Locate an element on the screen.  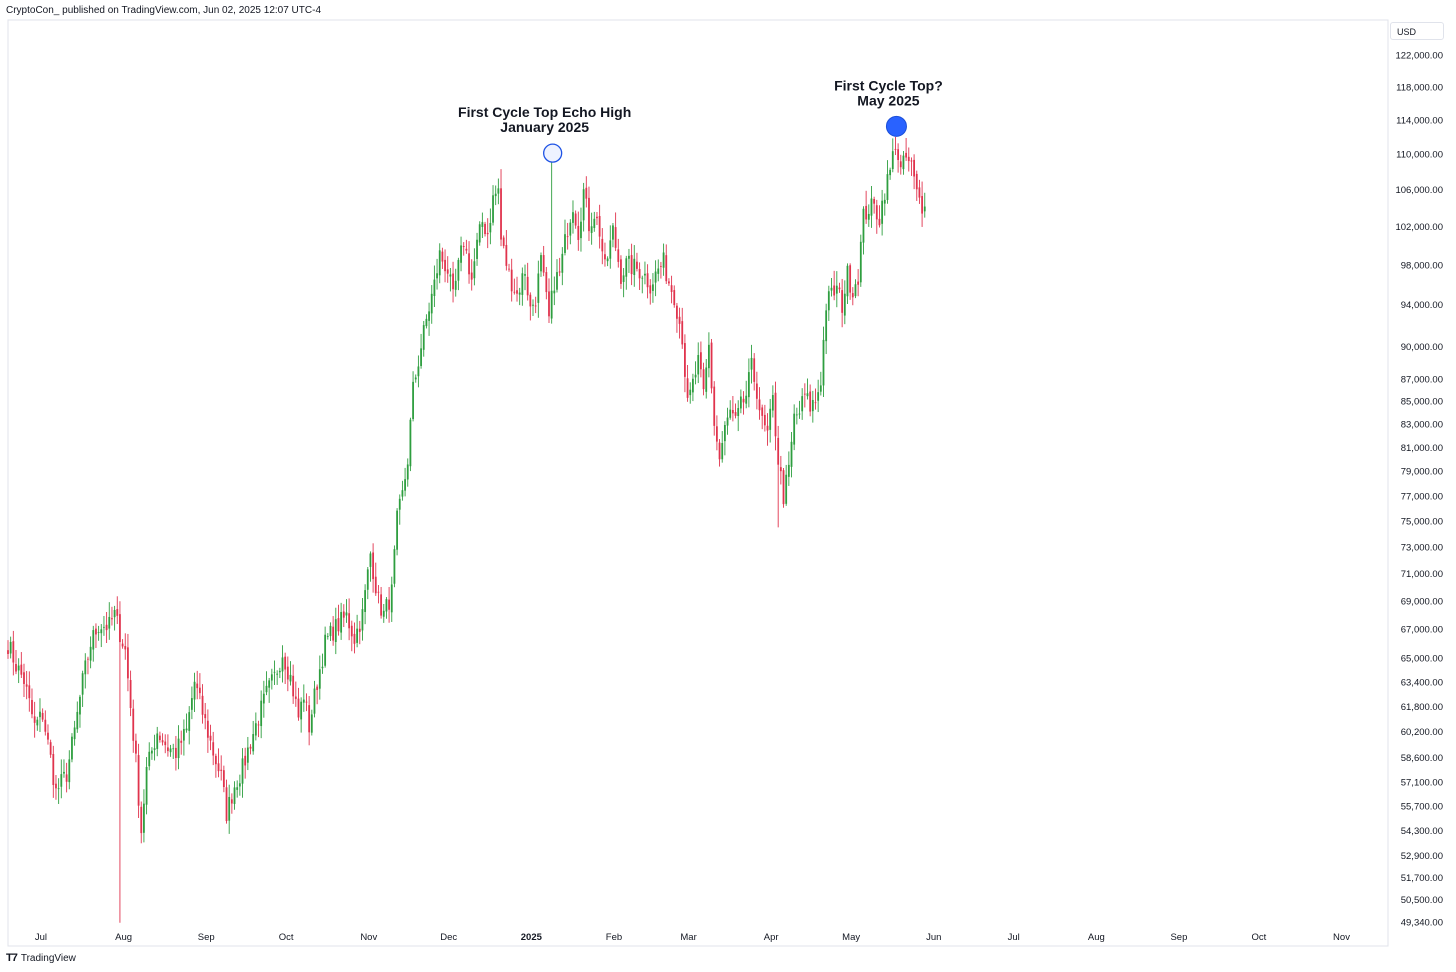
top-annotation-line: May 2025 is located at coordinates (888, 100).